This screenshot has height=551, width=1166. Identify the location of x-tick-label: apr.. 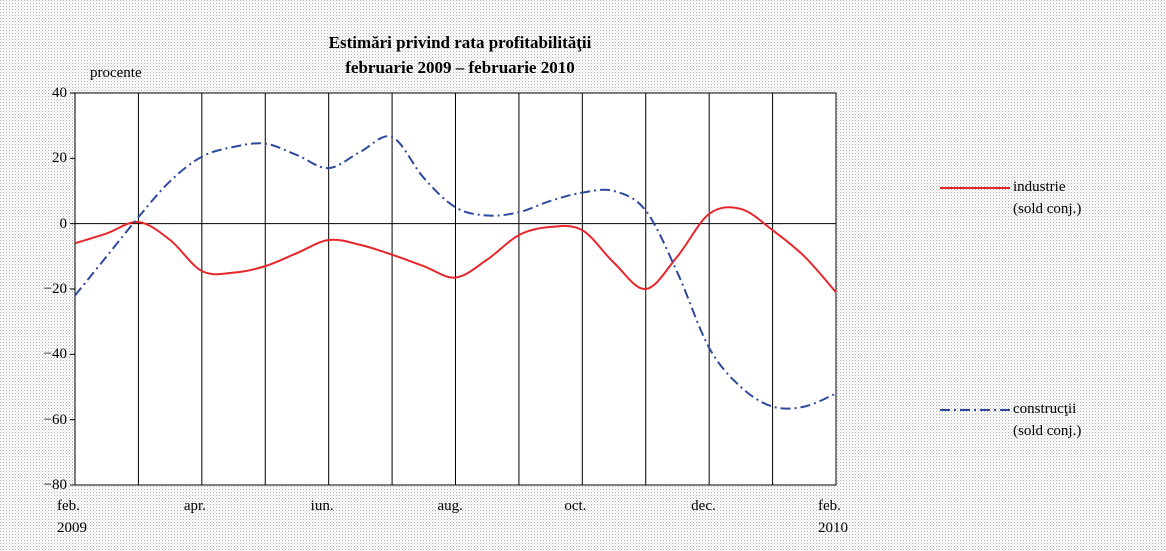
(194, 506).